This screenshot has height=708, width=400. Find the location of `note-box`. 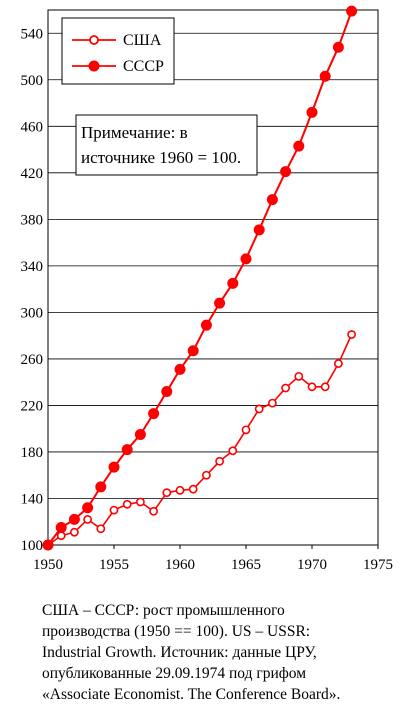

note-box is located at coordinates (166, 145).